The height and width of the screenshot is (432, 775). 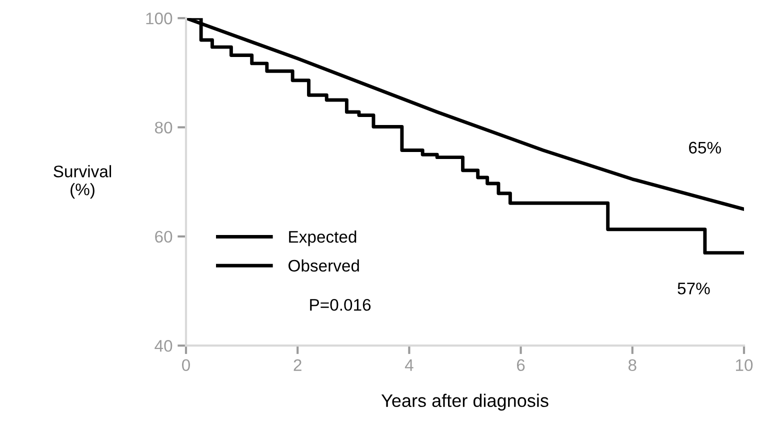 What do you see at coordinates (340, 304) in the screenshot?
I see `annotation: P=0.016` at bounding box center [340, 304].